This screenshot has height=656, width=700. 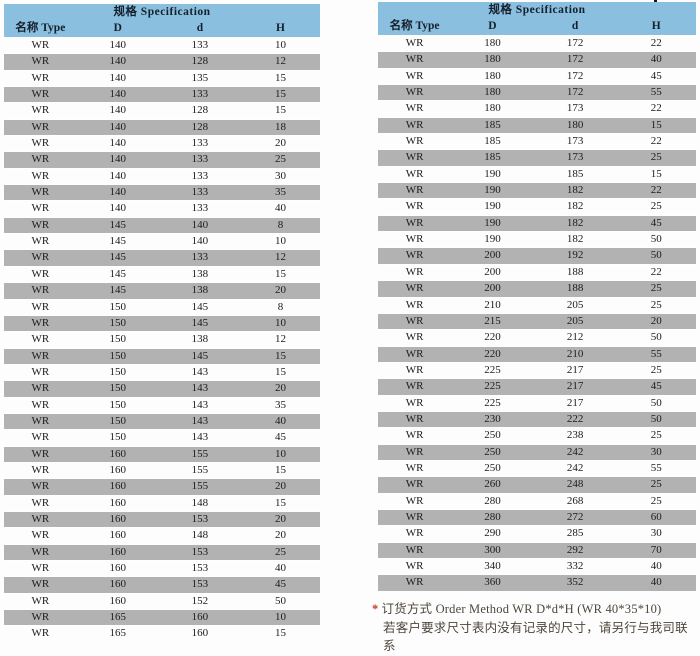 What do you see at coordinates (492, 206) in the screenshot?
I see `cell-D: 190` at bounding box center [492, 206].